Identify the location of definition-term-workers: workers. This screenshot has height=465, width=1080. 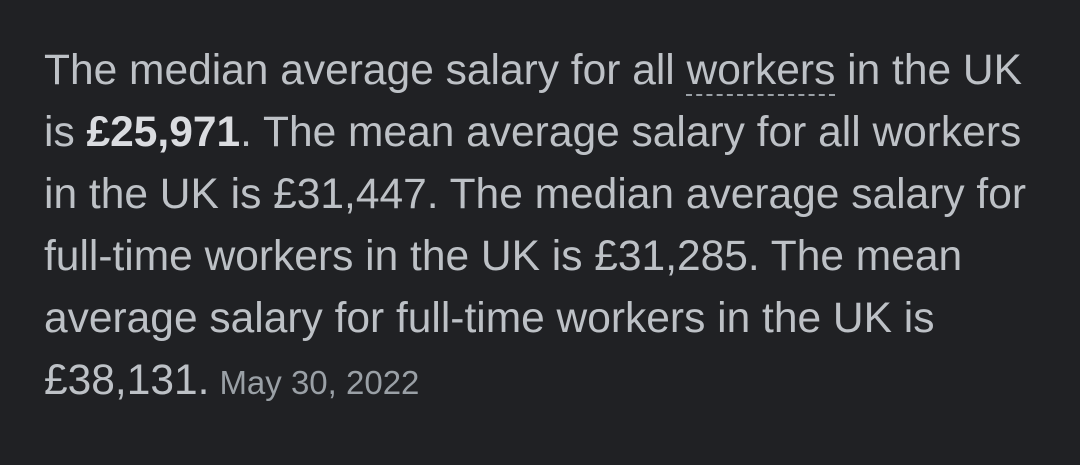
(761, 70).